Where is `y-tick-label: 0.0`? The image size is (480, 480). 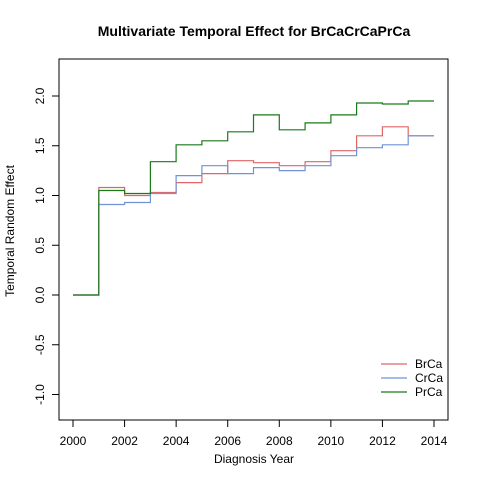 y-tick-label: 0.0 is located at coordinates (40, 294).